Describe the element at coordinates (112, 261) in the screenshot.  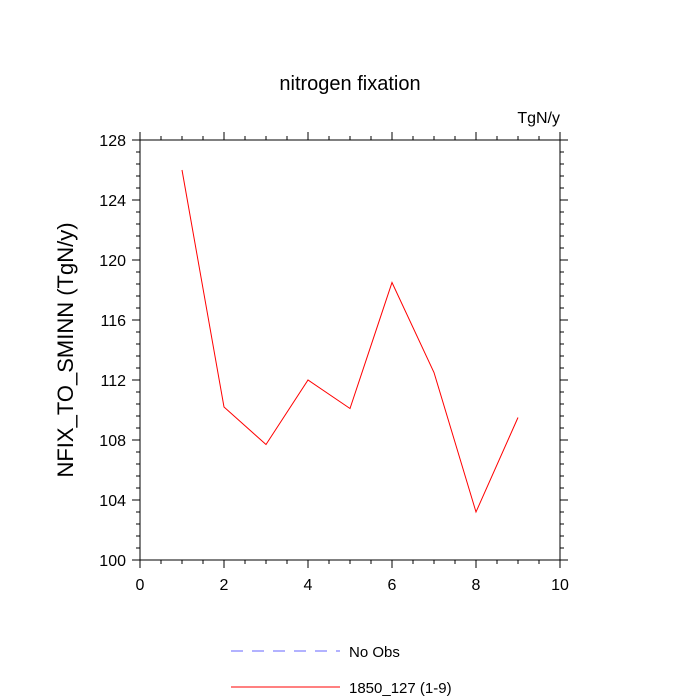
I see `y-tick-label: 120` at that location.